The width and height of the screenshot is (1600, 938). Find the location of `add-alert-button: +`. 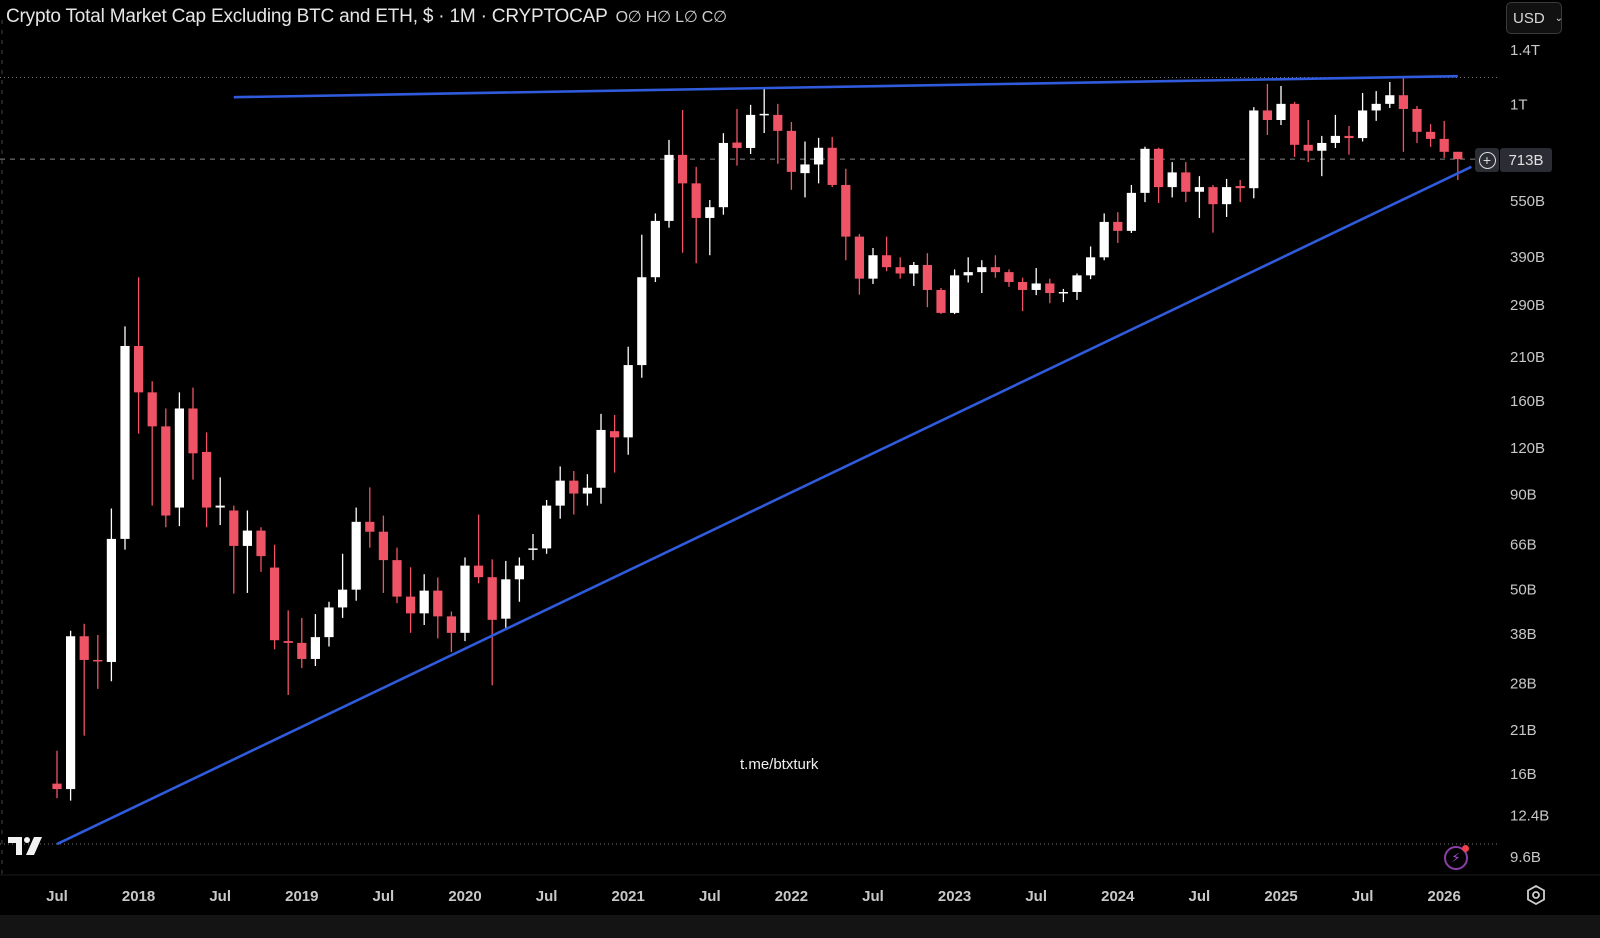

add-alert-button: + is located at coordinates (1487, 160).